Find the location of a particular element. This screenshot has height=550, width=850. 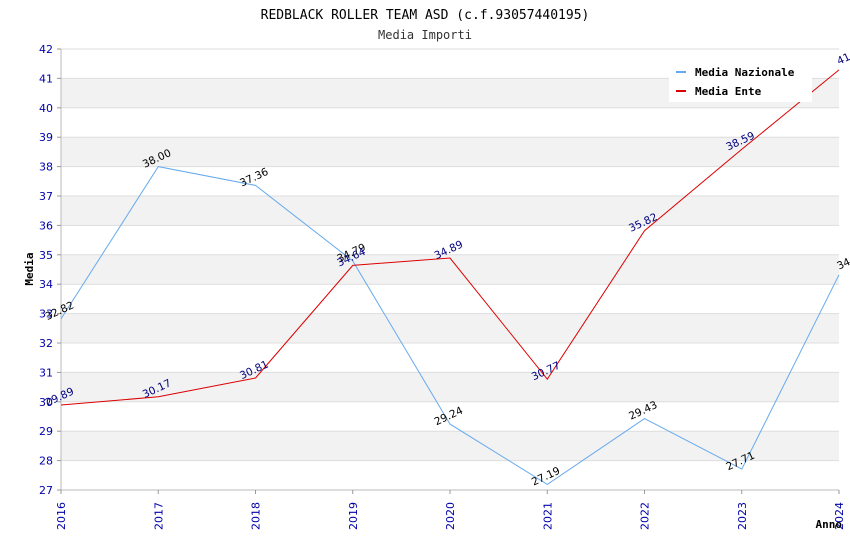

y-tick-label: 36 is located at coordinates (46, 225).